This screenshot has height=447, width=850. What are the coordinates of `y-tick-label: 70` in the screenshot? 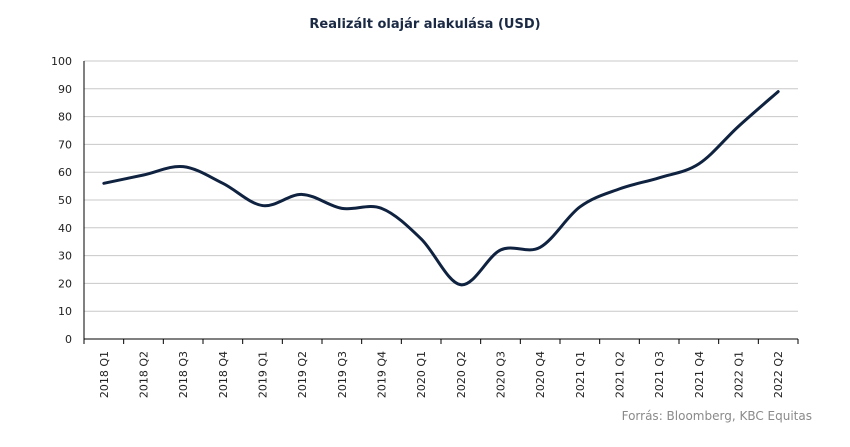 It's located at (65, 144).